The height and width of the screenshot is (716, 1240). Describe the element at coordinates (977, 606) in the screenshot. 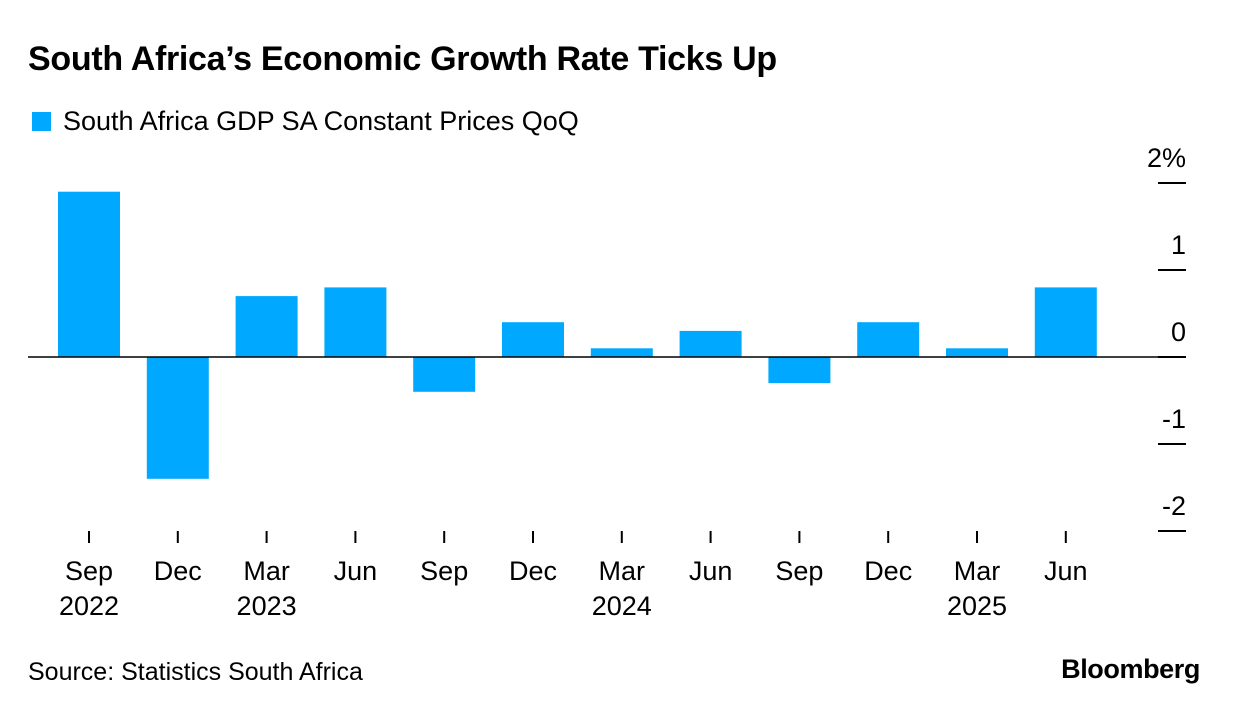

I see `x-tick-year-label: 2025` at that location.